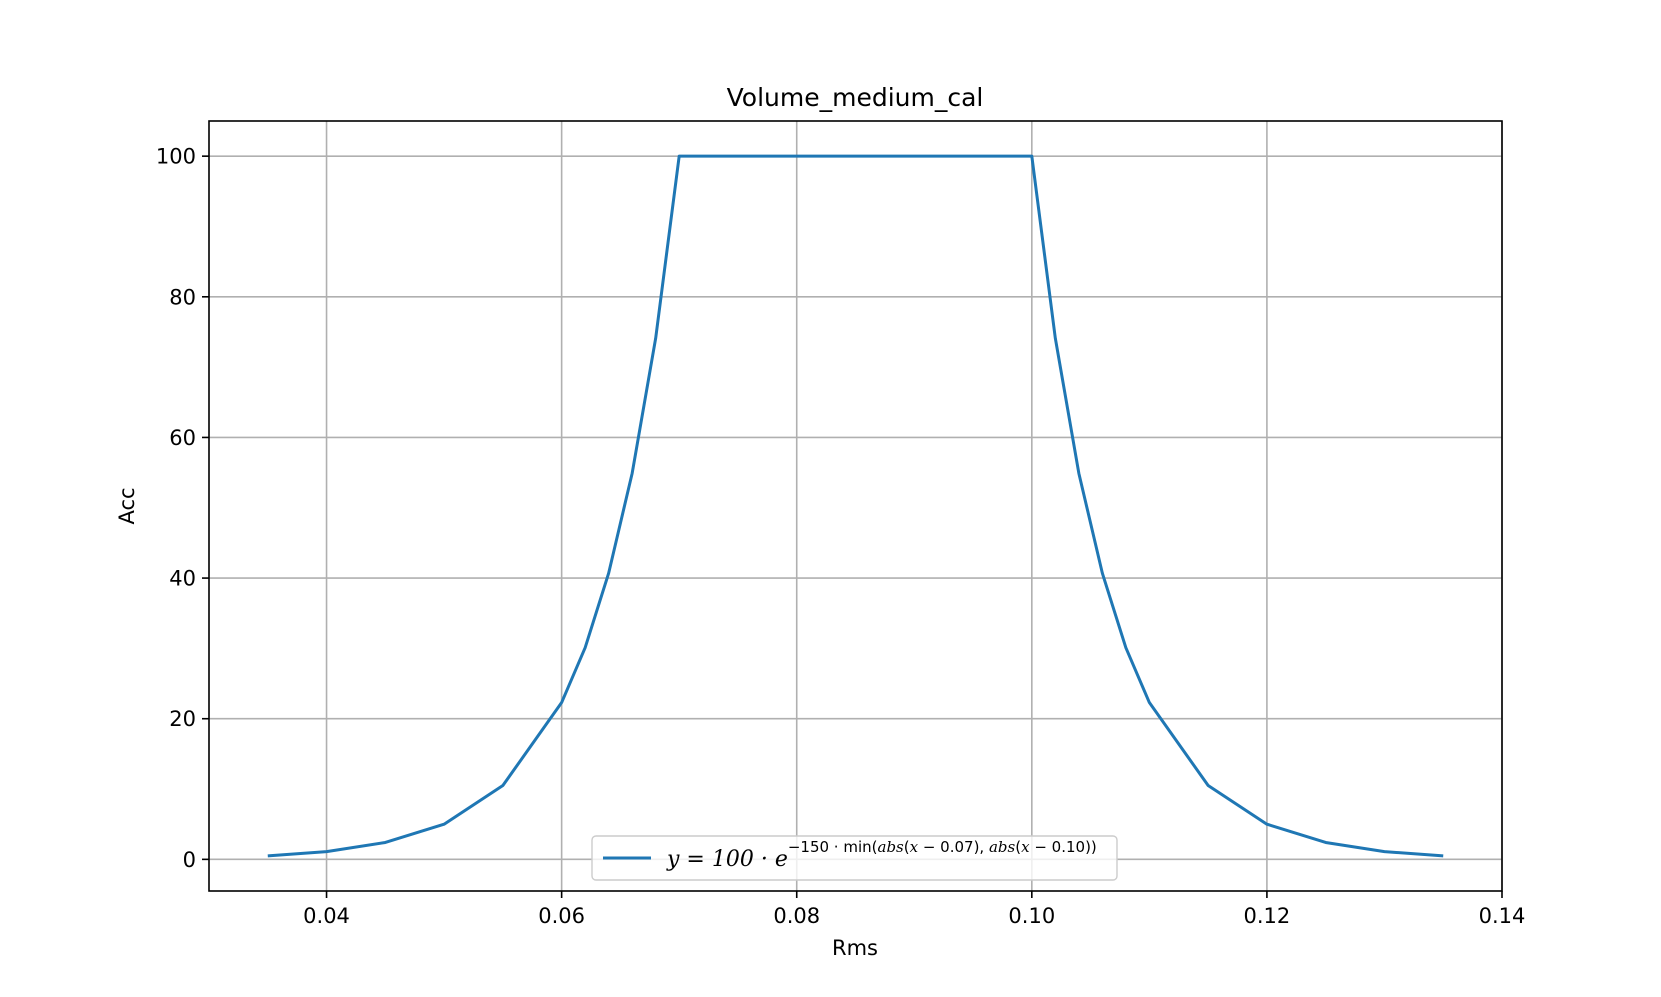  I want to click on y-tick-label: 0, so click(189, 860).